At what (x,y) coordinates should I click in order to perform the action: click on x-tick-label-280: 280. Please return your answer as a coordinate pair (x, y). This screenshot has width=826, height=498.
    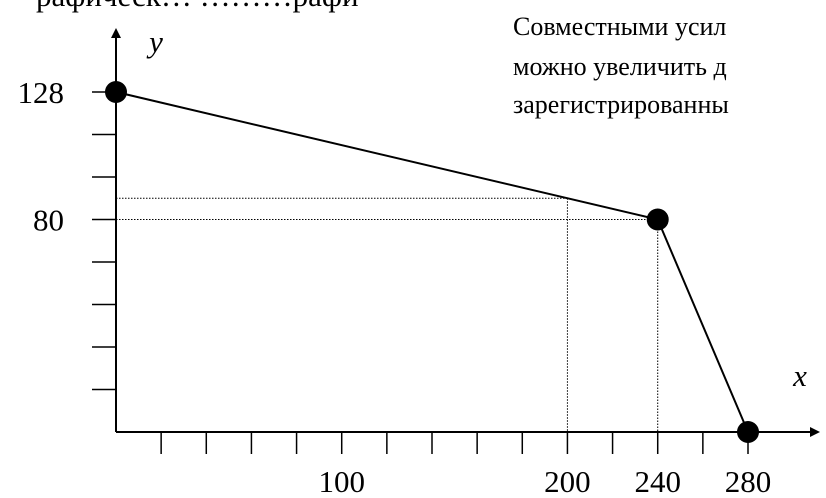
    Looking at the image, I should click on (748, 481).